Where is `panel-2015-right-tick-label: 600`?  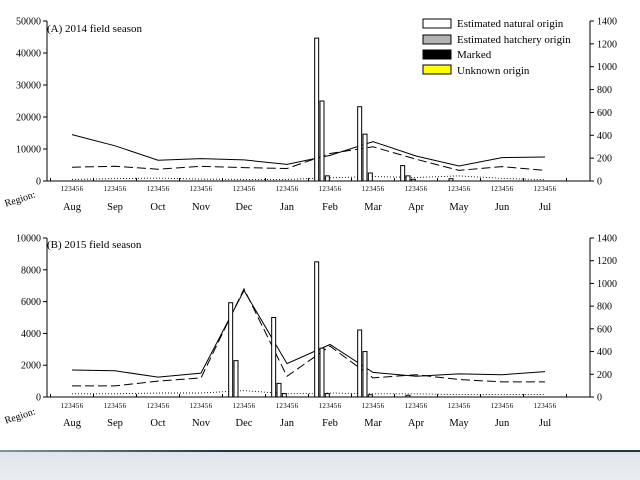
panel-2015-right-tick-label: 600 is located at coordinates (604, 329).